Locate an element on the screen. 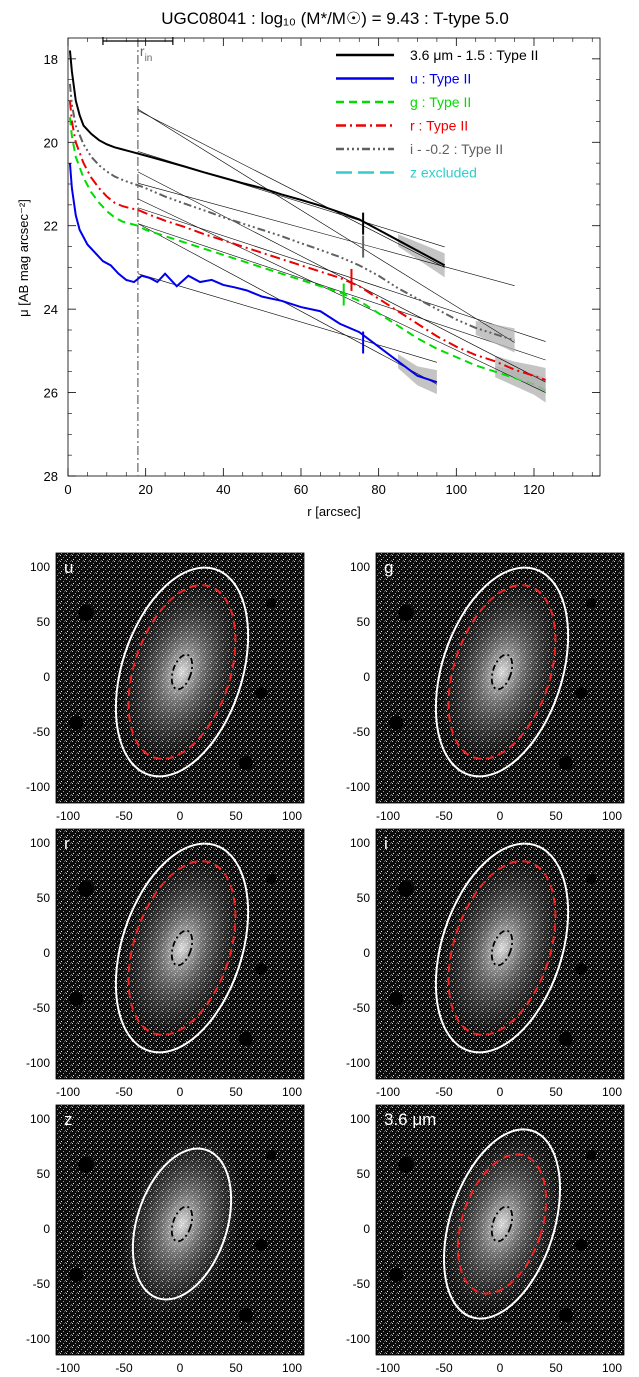  panel-2: g -100 -50 0 50 100 100 50 0 -50 -100 is located at coordinates (485, 687).